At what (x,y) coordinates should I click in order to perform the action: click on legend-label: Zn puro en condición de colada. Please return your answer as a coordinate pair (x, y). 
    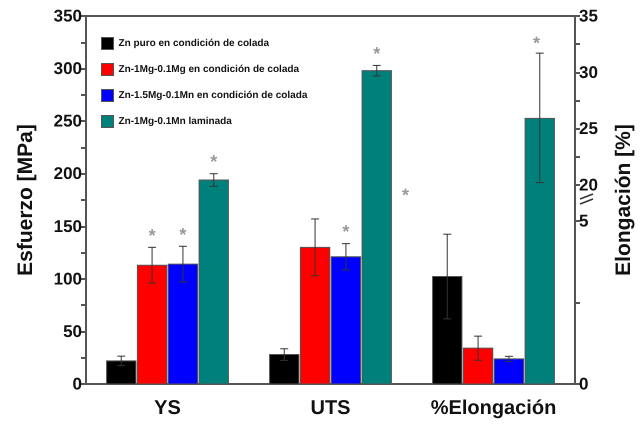
    Looking at the image, I should click on (194, 43).